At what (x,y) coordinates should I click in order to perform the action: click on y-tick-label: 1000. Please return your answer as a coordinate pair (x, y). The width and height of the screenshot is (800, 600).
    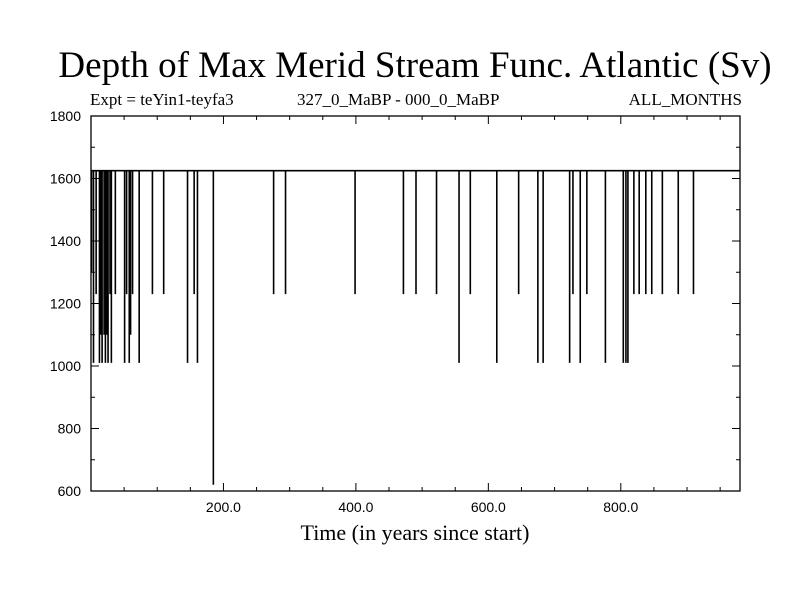
    Looking at the image, I should click on (65, 366).